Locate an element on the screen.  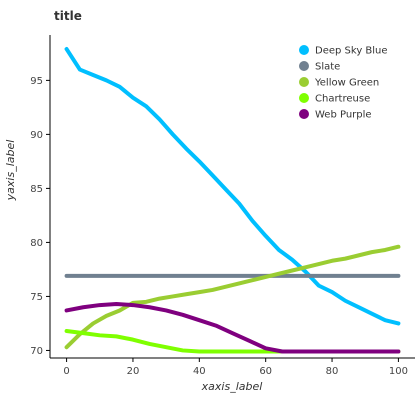
x-tick-label: 20 is located at coordinates (133, 371).